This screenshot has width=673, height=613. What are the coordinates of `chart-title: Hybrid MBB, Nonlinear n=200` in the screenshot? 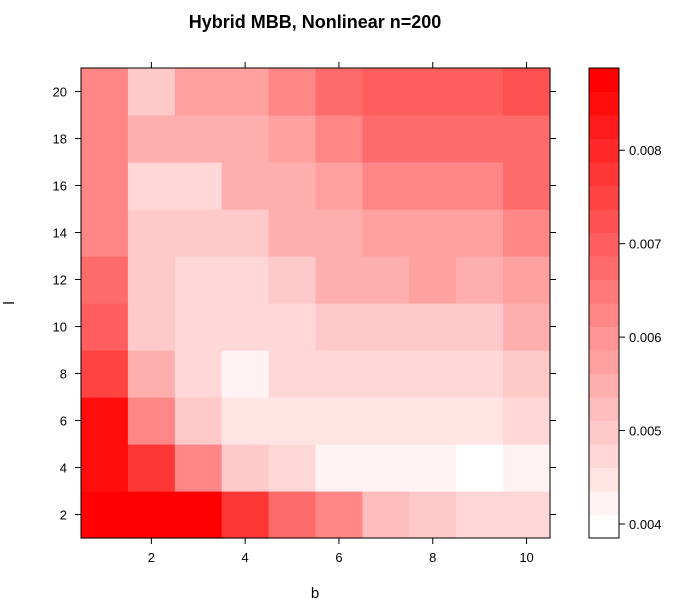 It's located at (315, 22).